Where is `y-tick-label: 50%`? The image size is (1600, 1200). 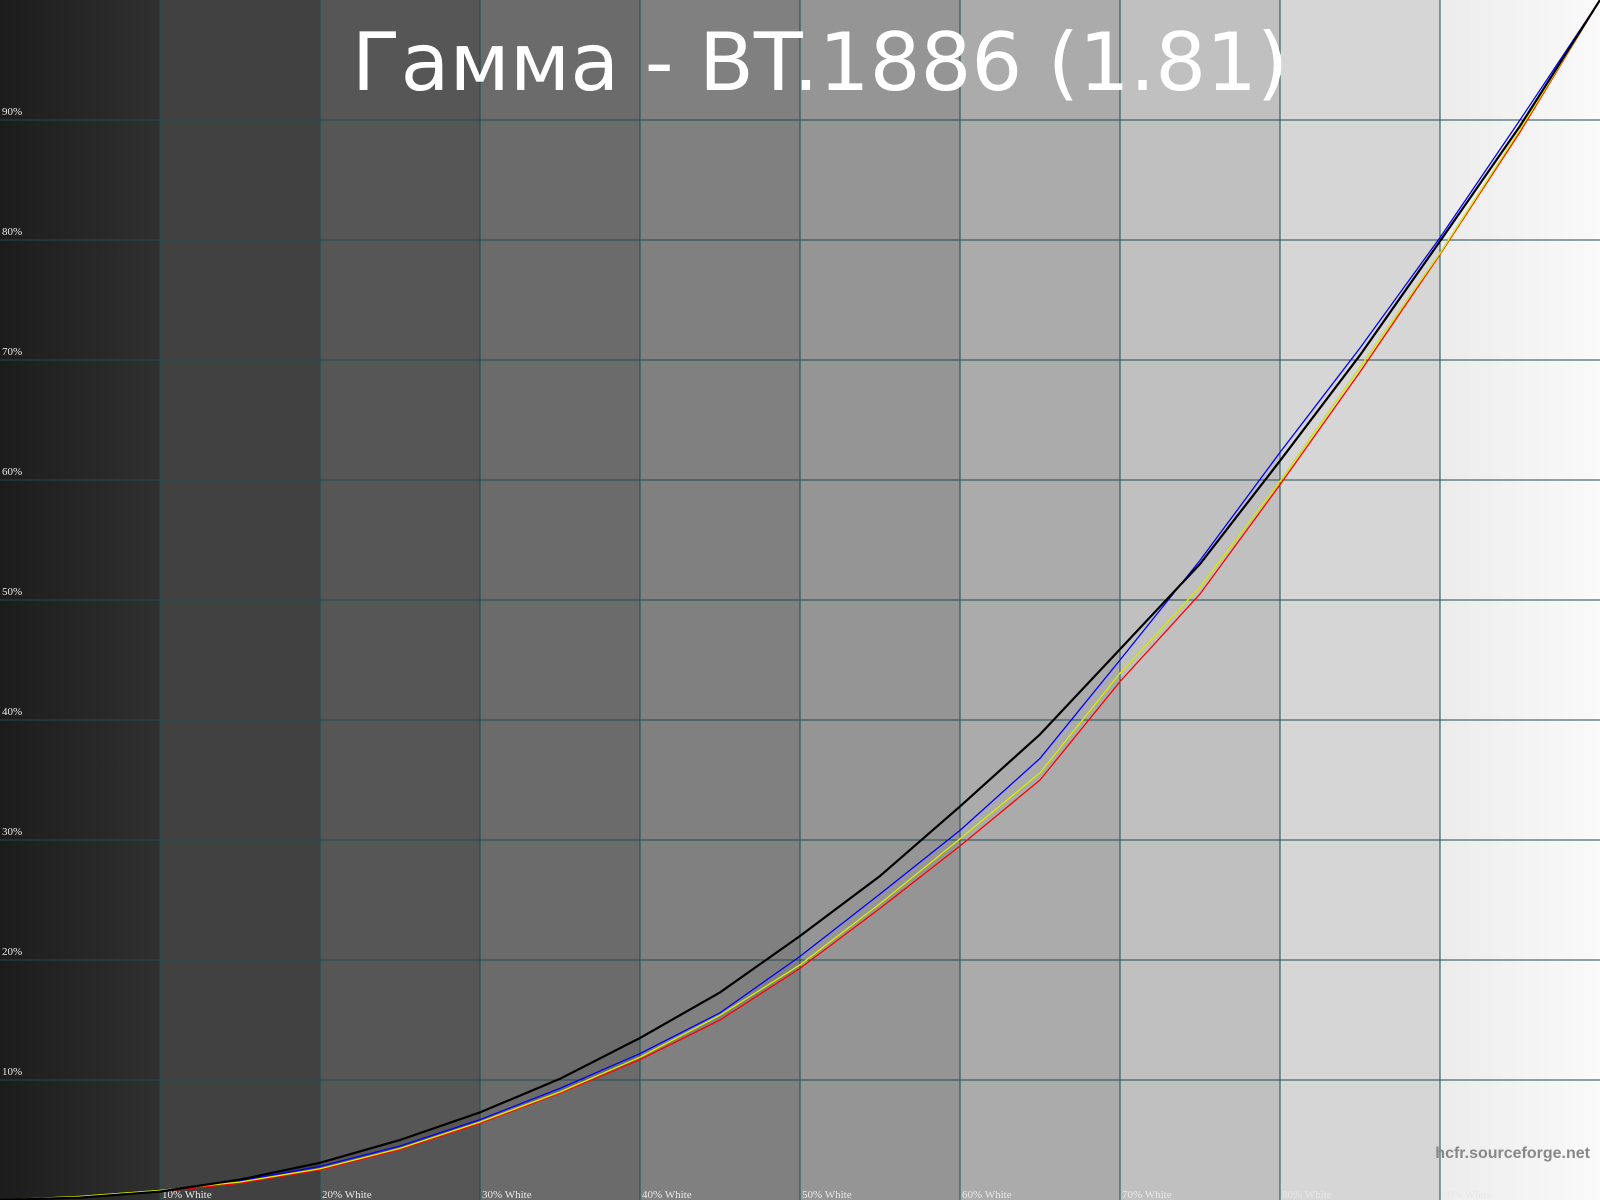
y-tick-label: 50% is located at coordinates (12, 592).